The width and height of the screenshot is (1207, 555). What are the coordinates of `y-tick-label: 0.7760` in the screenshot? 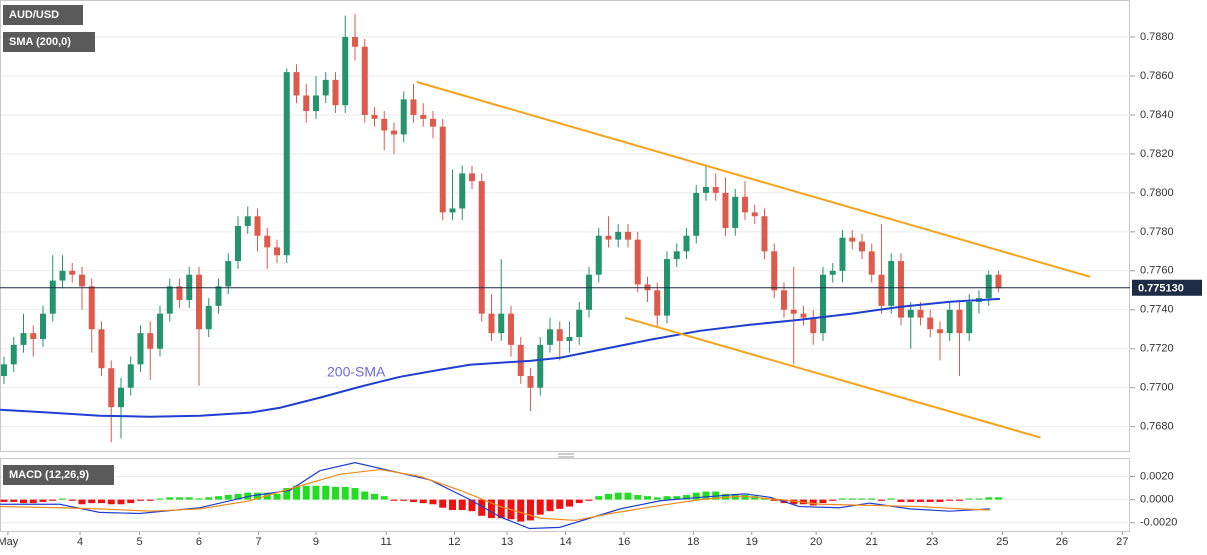 It's located at (1157, 271).